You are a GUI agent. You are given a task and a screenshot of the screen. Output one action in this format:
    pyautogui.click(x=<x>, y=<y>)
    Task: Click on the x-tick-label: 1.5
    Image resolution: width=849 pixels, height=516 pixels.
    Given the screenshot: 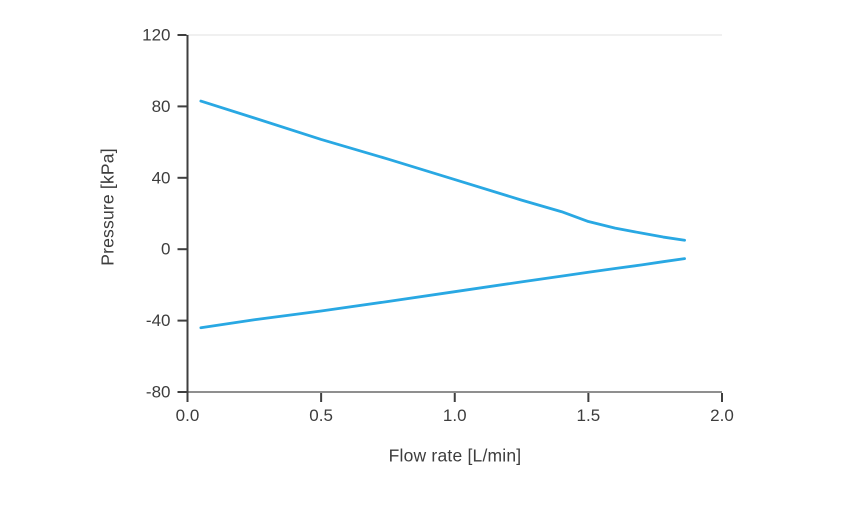 What is the action you would take?
    pyautogui.click(x=589, y=415)
    